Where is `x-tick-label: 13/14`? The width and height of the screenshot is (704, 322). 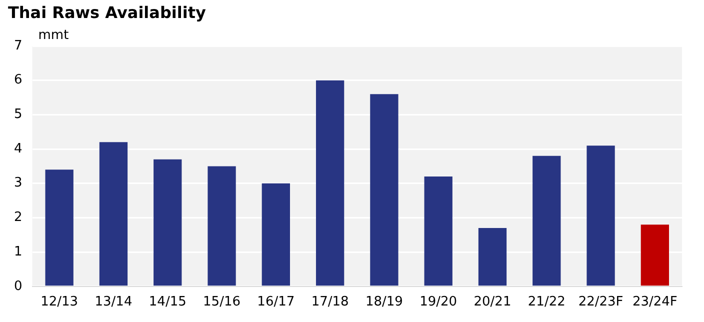
x-tick-label: 13/14 is located at coordinates (113, 302).